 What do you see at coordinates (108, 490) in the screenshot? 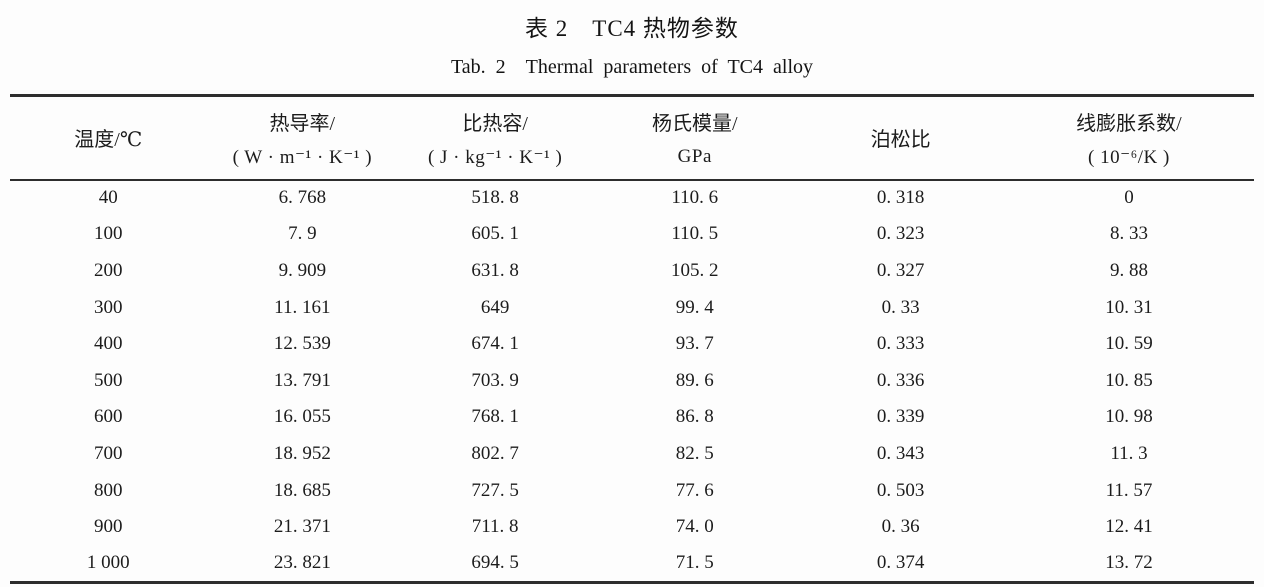
I see `cell-temperature: 800` at bounding box center [108, 490].